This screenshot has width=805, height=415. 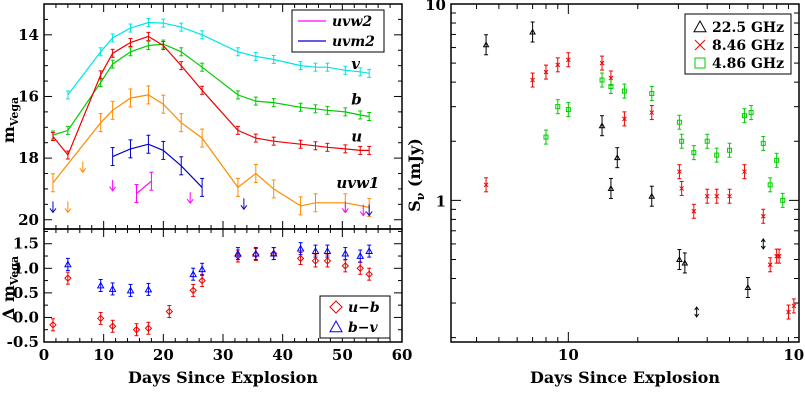 What do you see at coordinates (223, 355) in the screenshot?
I see `bottom-left-x-tick-label: 30` at bounding box center [223, 355].